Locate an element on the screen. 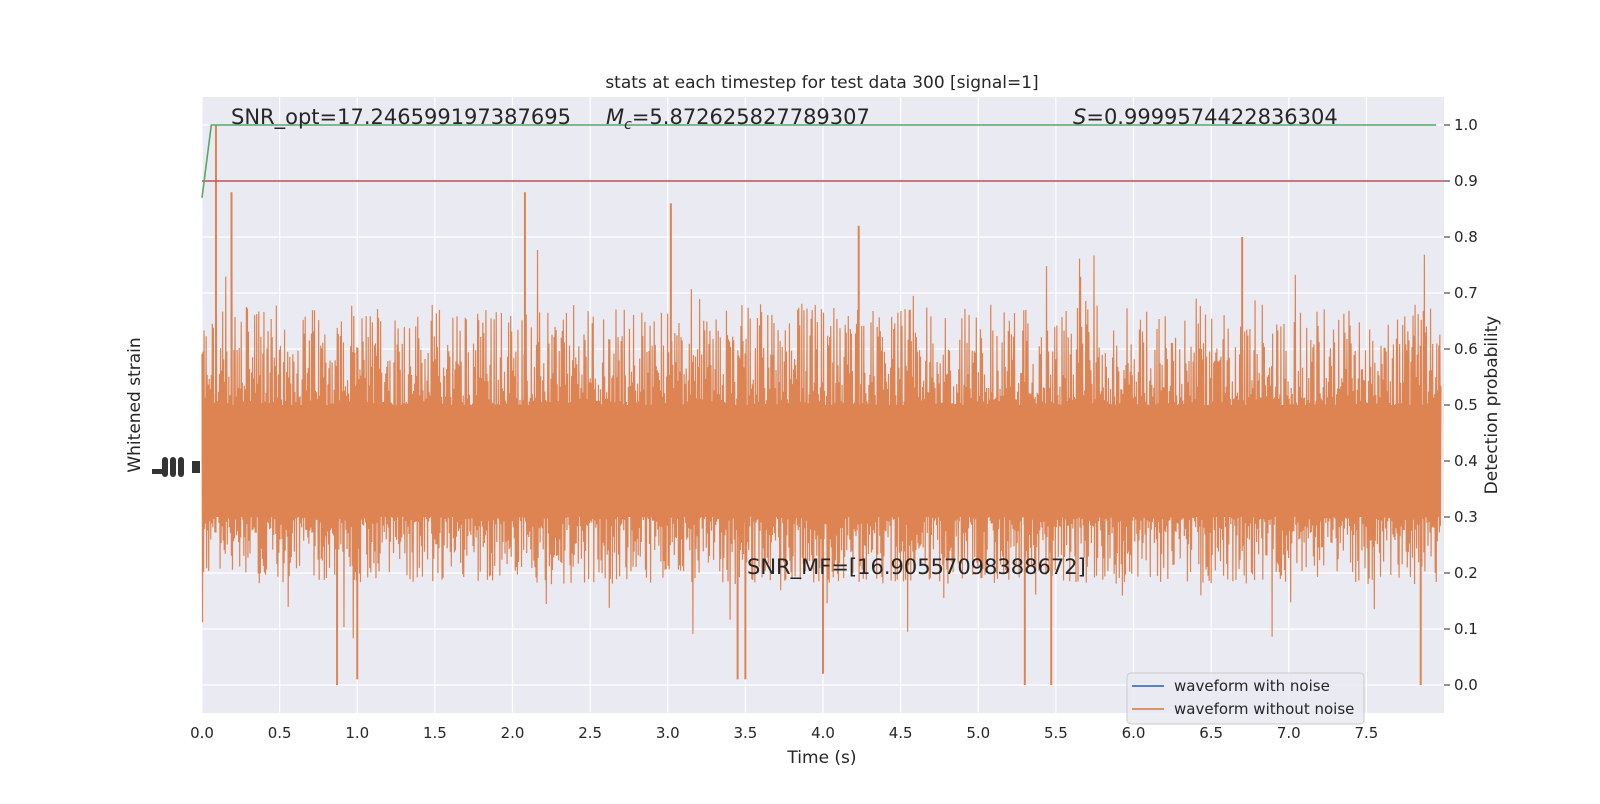 The width and height of the screenshot is (1600, 804). x-tick-label: 3.5 is located at coordinates (745, 733).